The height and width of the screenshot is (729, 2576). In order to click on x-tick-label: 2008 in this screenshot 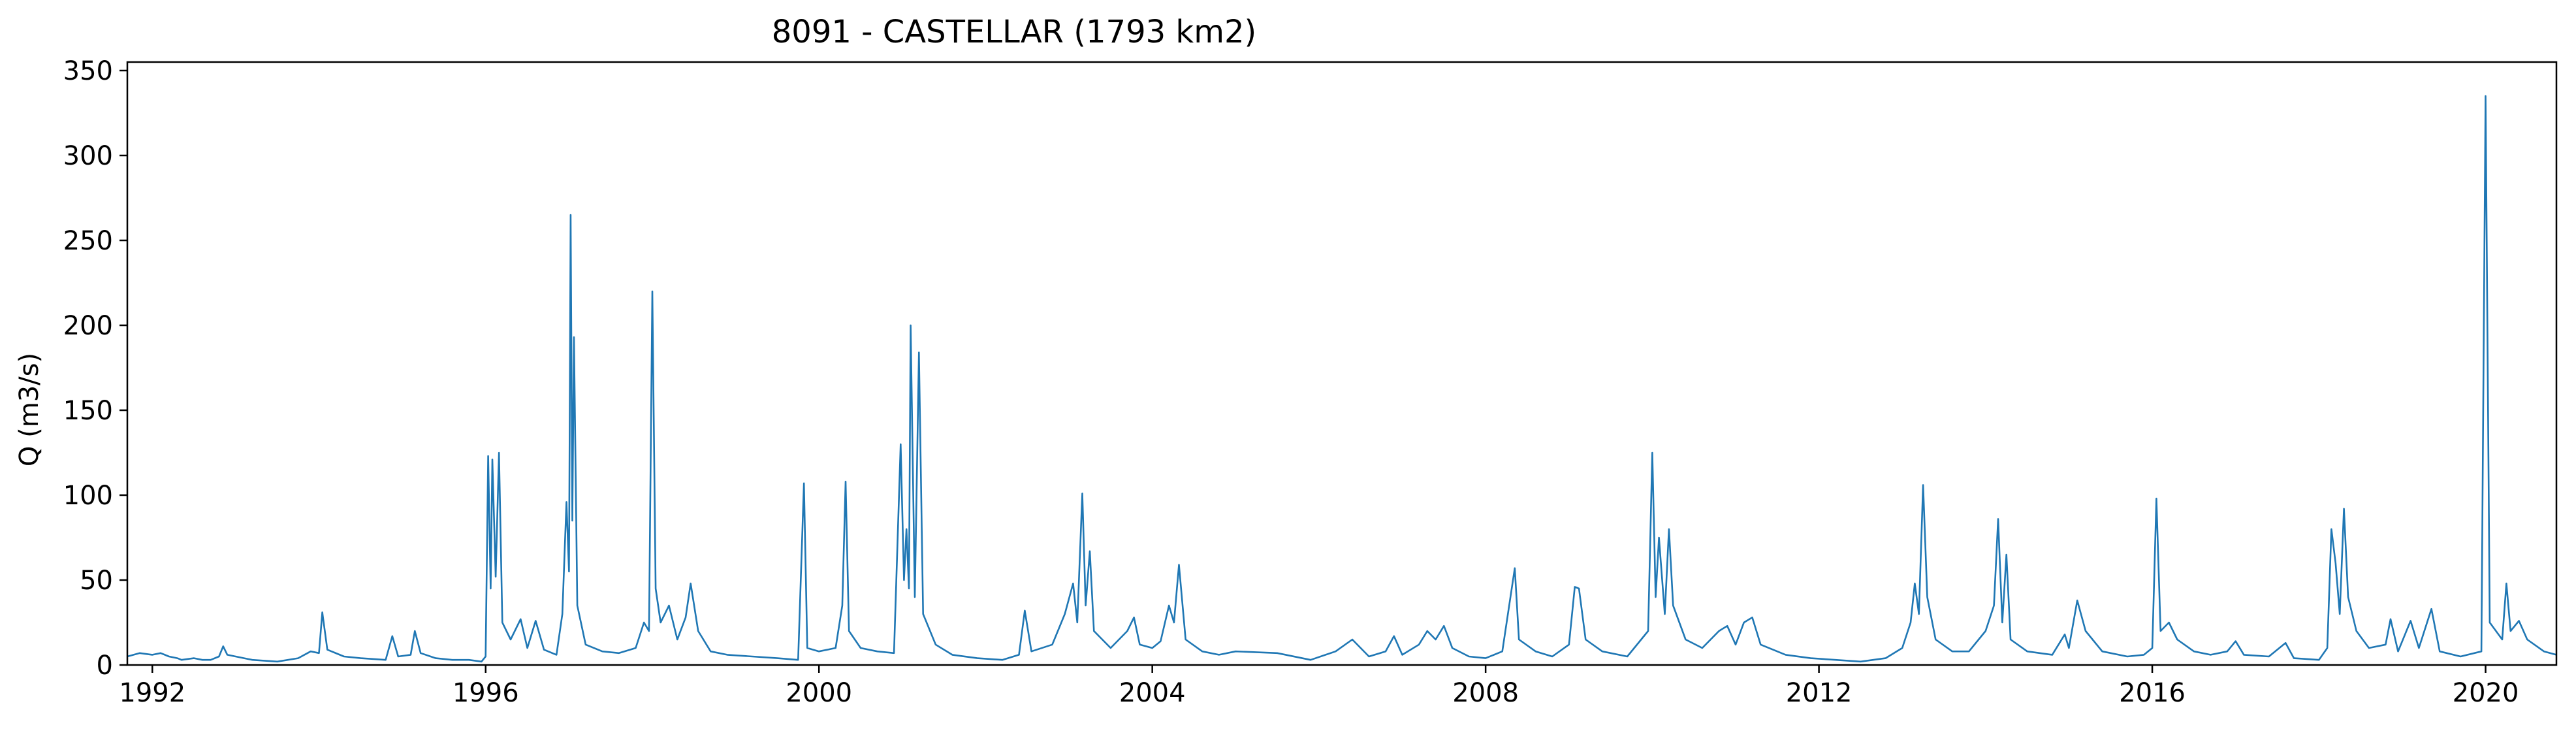, I will do `click(1486, 693)`.